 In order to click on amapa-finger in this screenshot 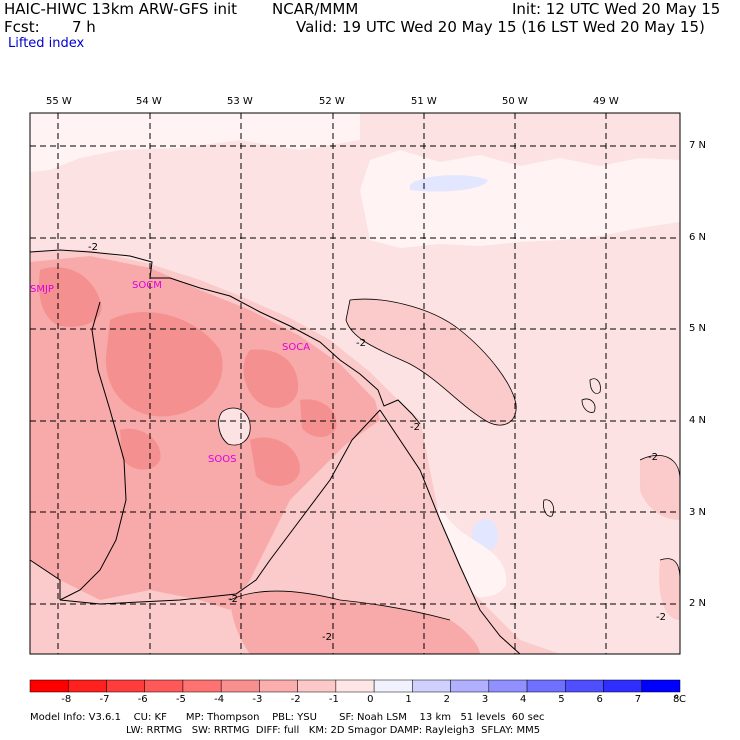, I will do `click(431, 362)`.